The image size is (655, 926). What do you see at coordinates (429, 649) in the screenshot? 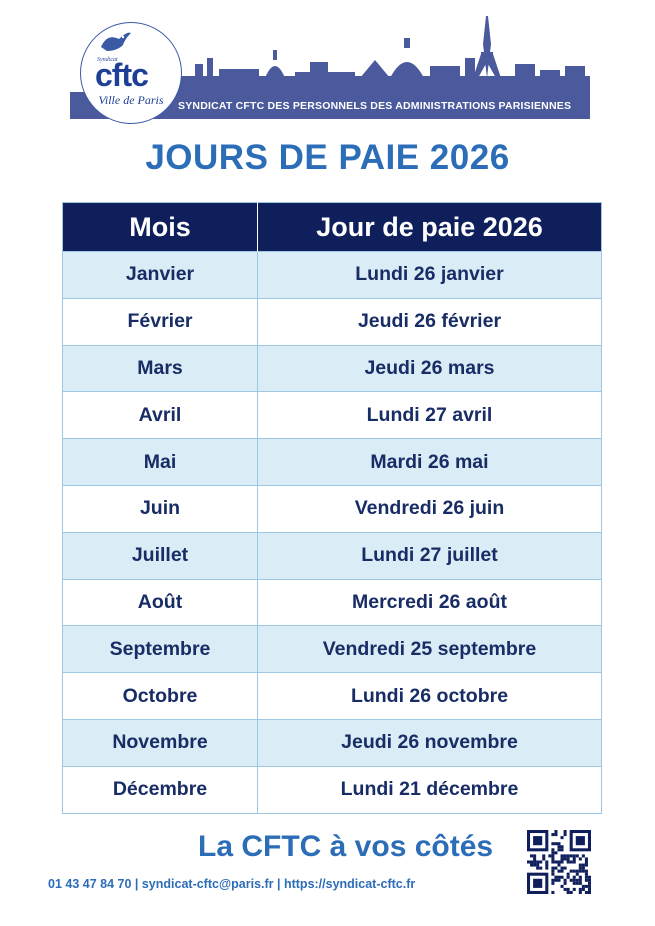
I see `payday-cell: Vendredi 25 septembre` at bounding box center [429, 649].